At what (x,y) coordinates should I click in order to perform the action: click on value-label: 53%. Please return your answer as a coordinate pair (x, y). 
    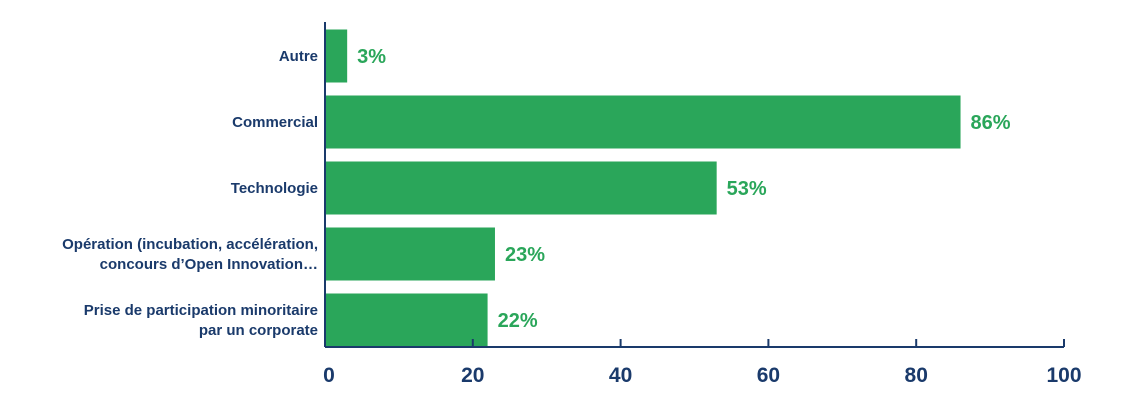
    Looking at the image, I should click on (747, 189).